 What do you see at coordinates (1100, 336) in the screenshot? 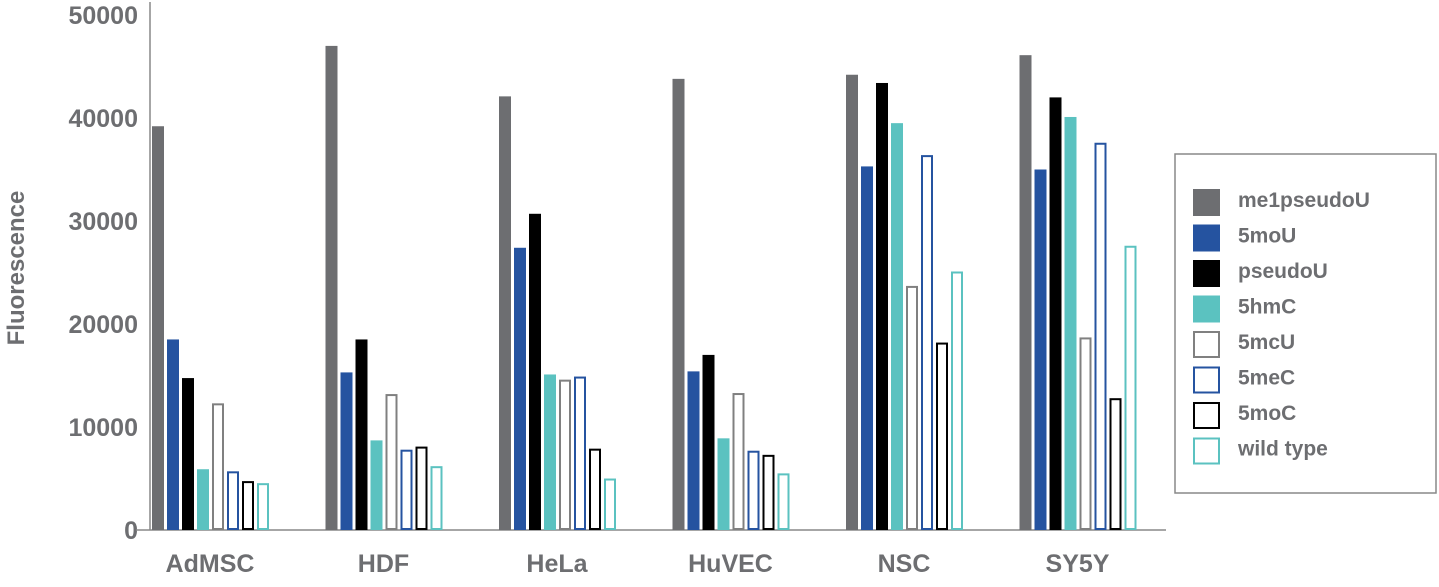
I see `bar-5meC-SY5Y` at bounding box center [1100, 336].